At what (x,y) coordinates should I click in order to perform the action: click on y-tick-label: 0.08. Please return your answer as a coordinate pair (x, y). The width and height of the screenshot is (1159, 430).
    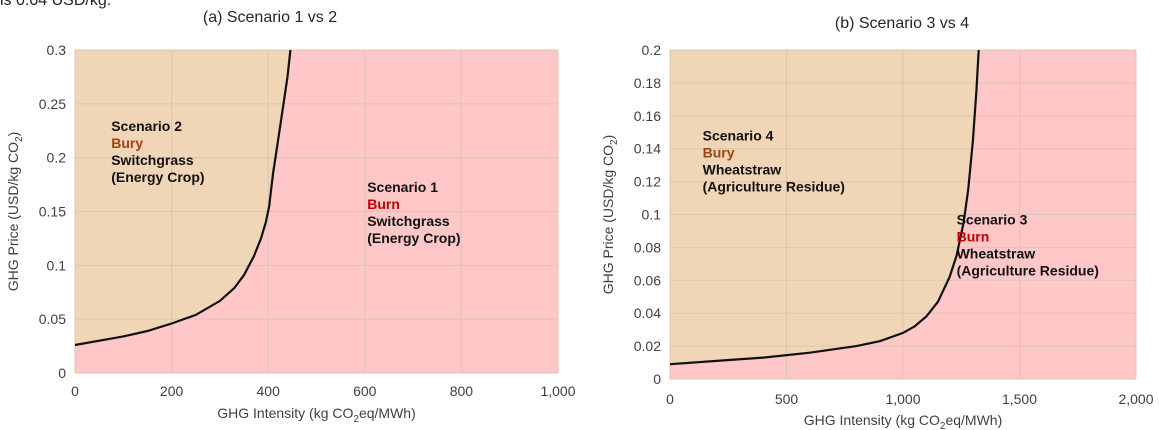
    Looking at the image, I should click on (647, 247).